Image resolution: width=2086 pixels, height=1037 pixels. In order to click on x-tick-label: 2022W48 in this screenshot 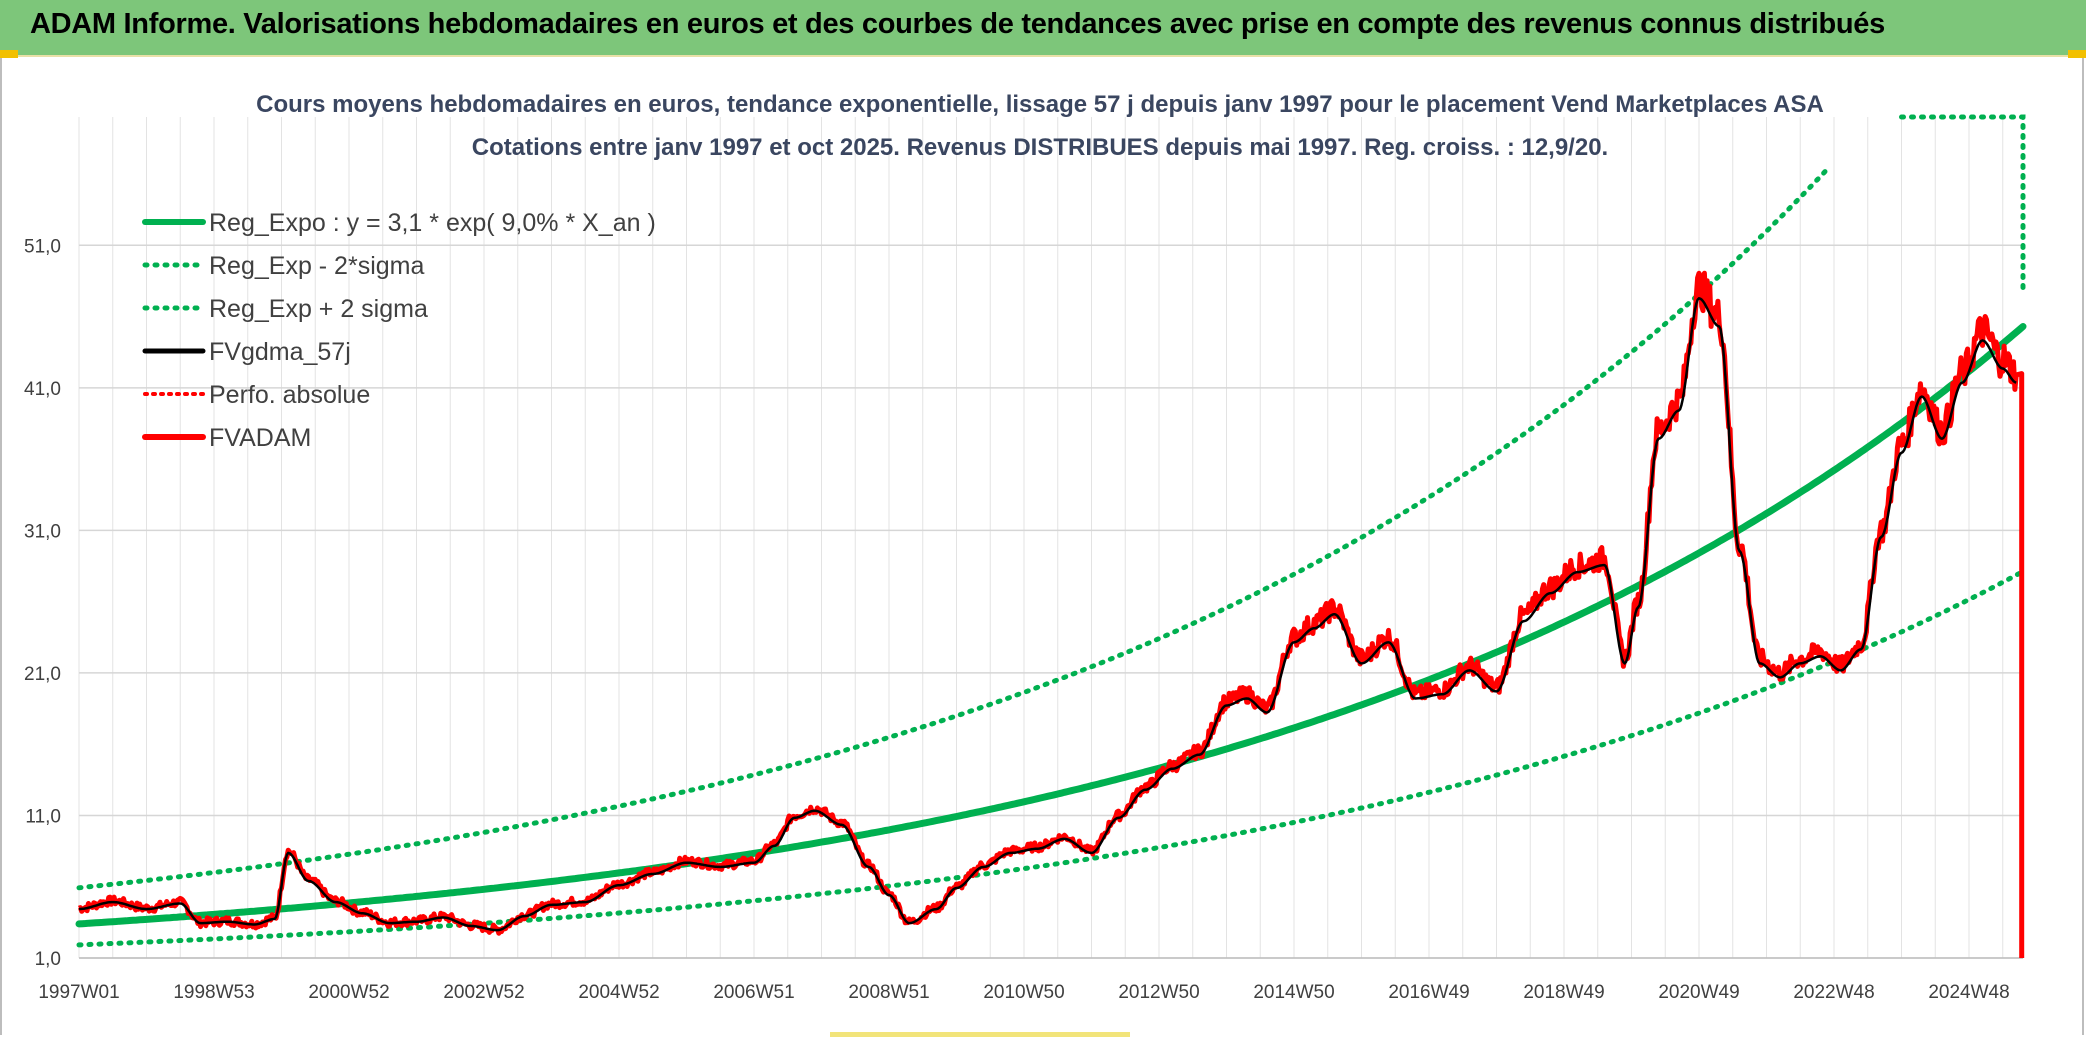, I will do `click(1833, 992)`.